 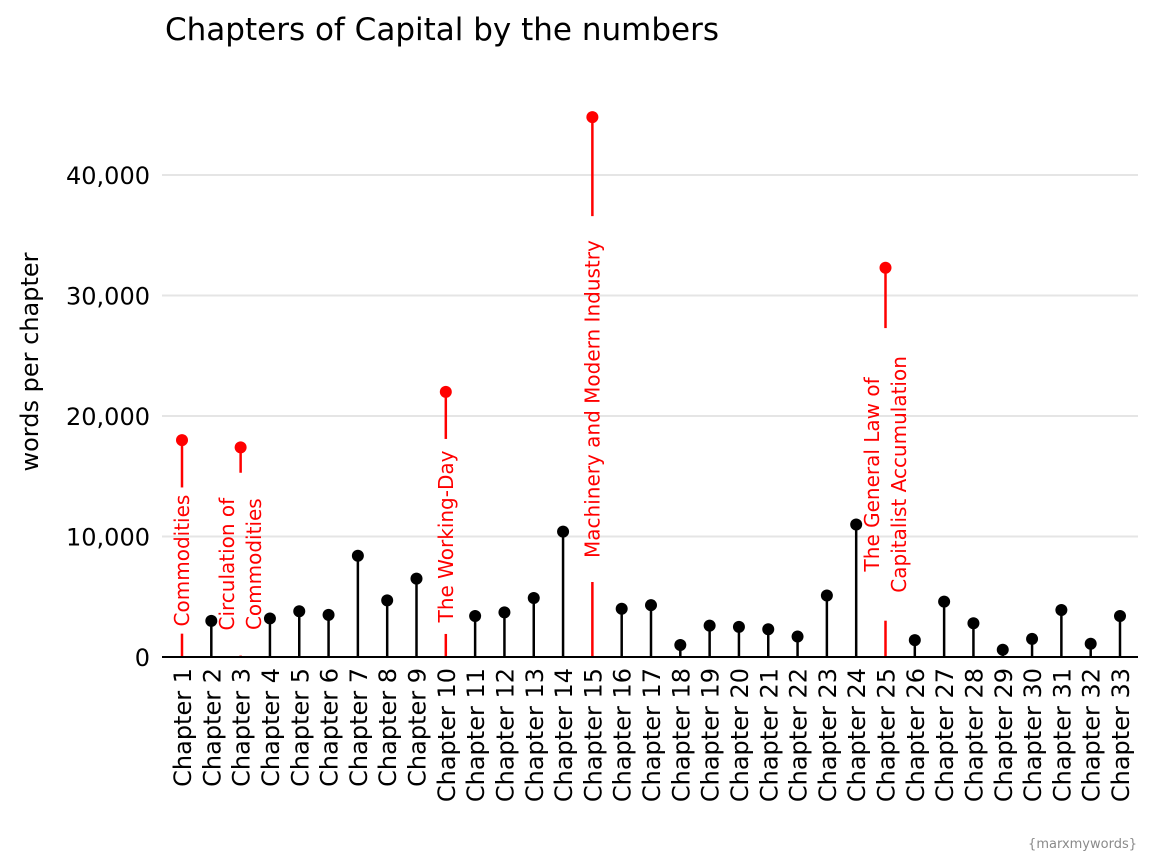 I want to click on x-tick-label: Chapter 13, so click(x=535, y=735).